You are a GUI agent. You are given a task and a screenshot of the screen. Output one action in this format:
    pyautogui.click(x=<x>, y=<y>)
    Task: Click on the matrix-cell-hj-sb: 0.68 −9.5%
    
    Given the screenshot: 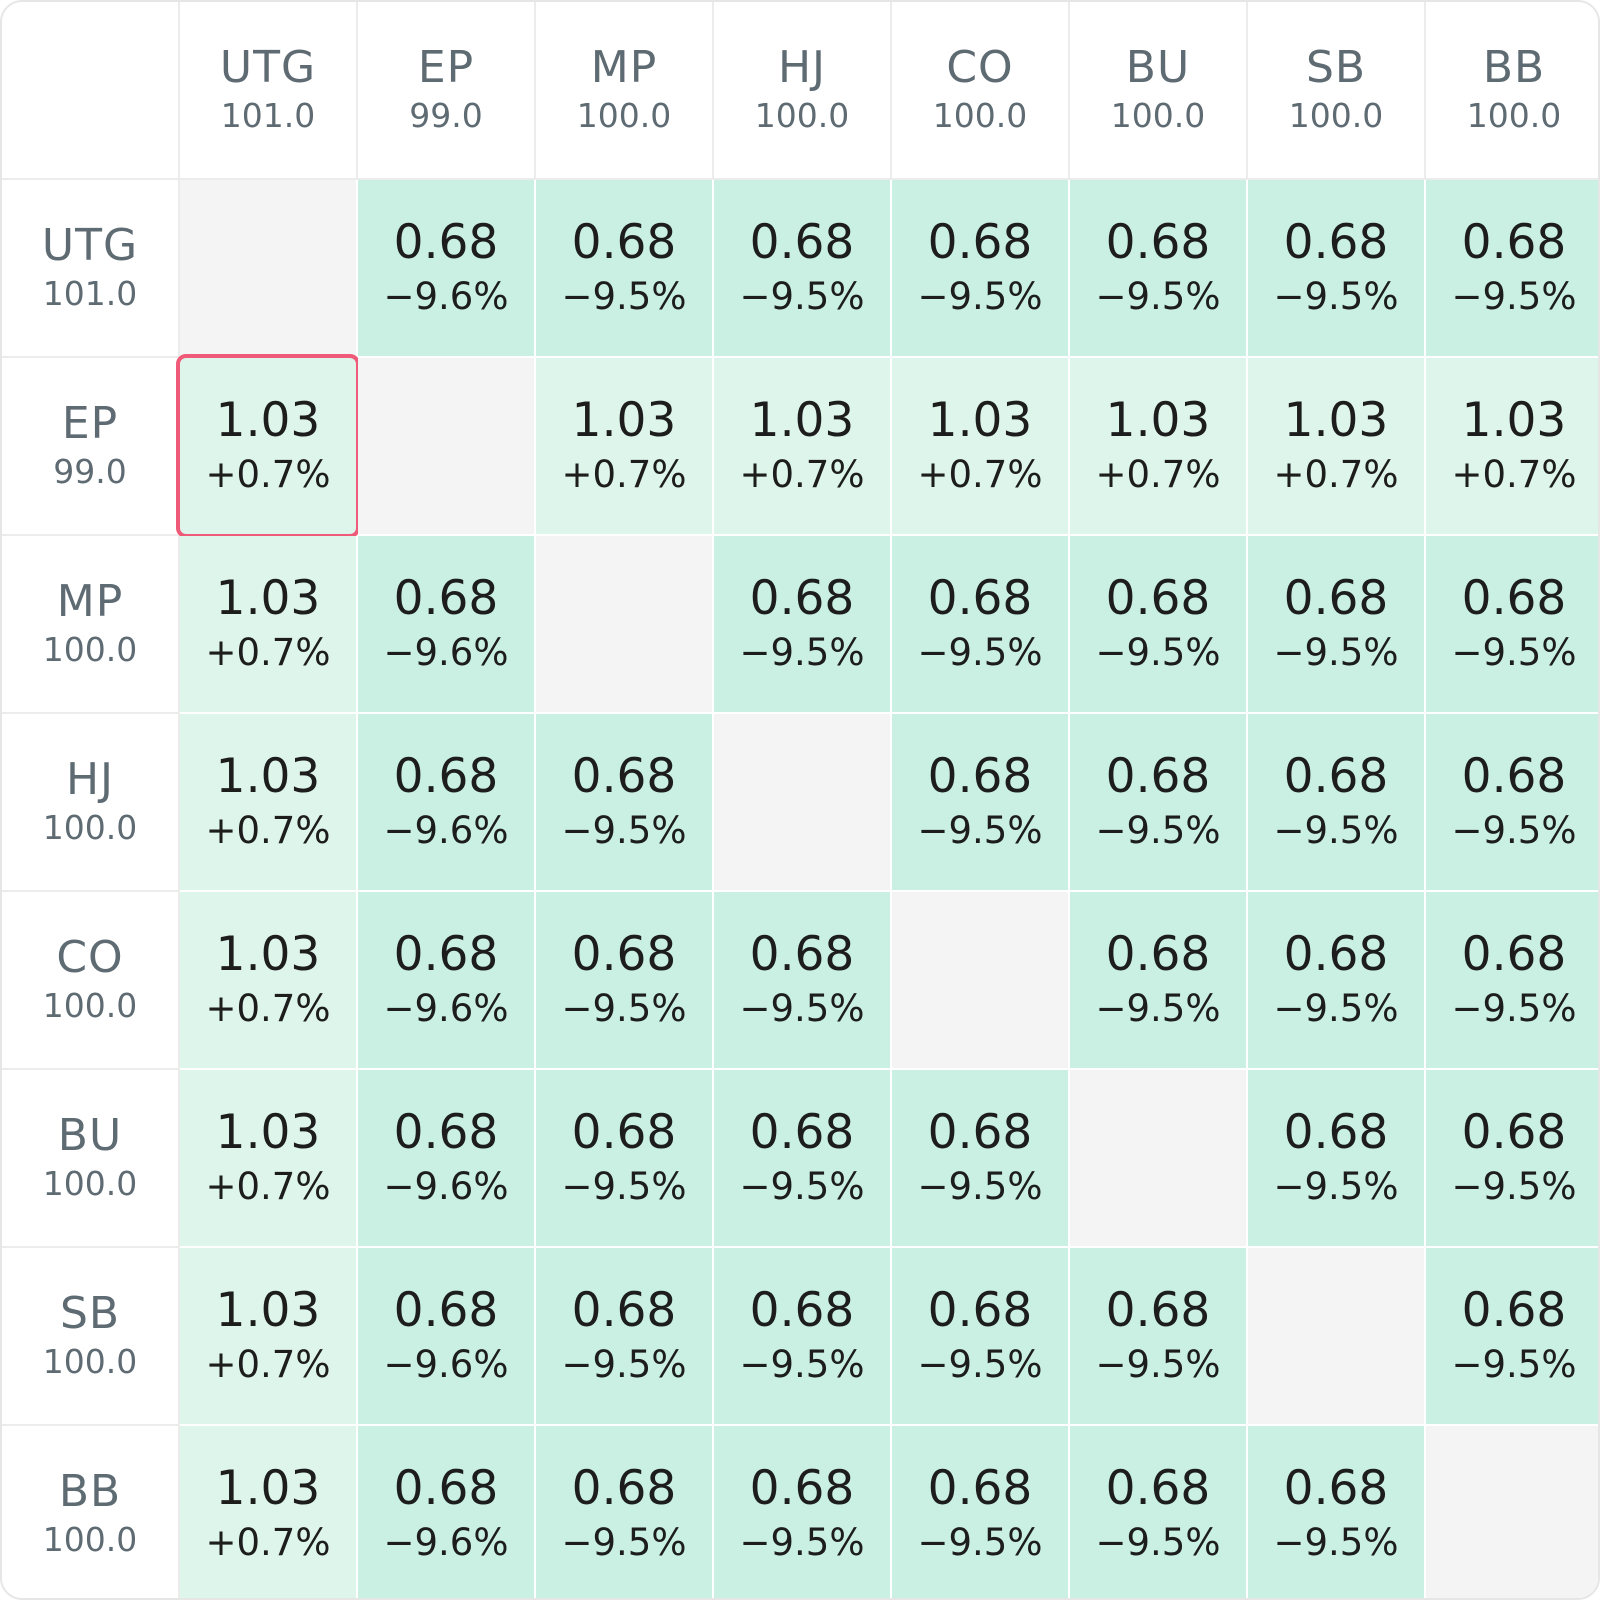 What is the action you would take?
    pyautogui.click(x=1337, y=803)
    